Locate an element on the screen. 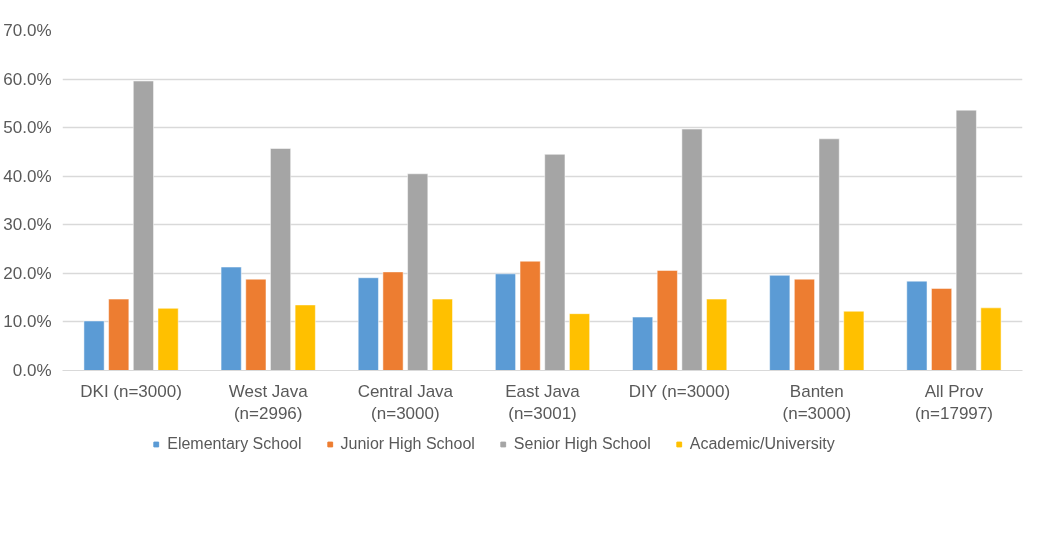 The width and height of the screenshot is (1059, 549). x-tick-label: Central Java (n=3000) is located at coordinates (405, 402).